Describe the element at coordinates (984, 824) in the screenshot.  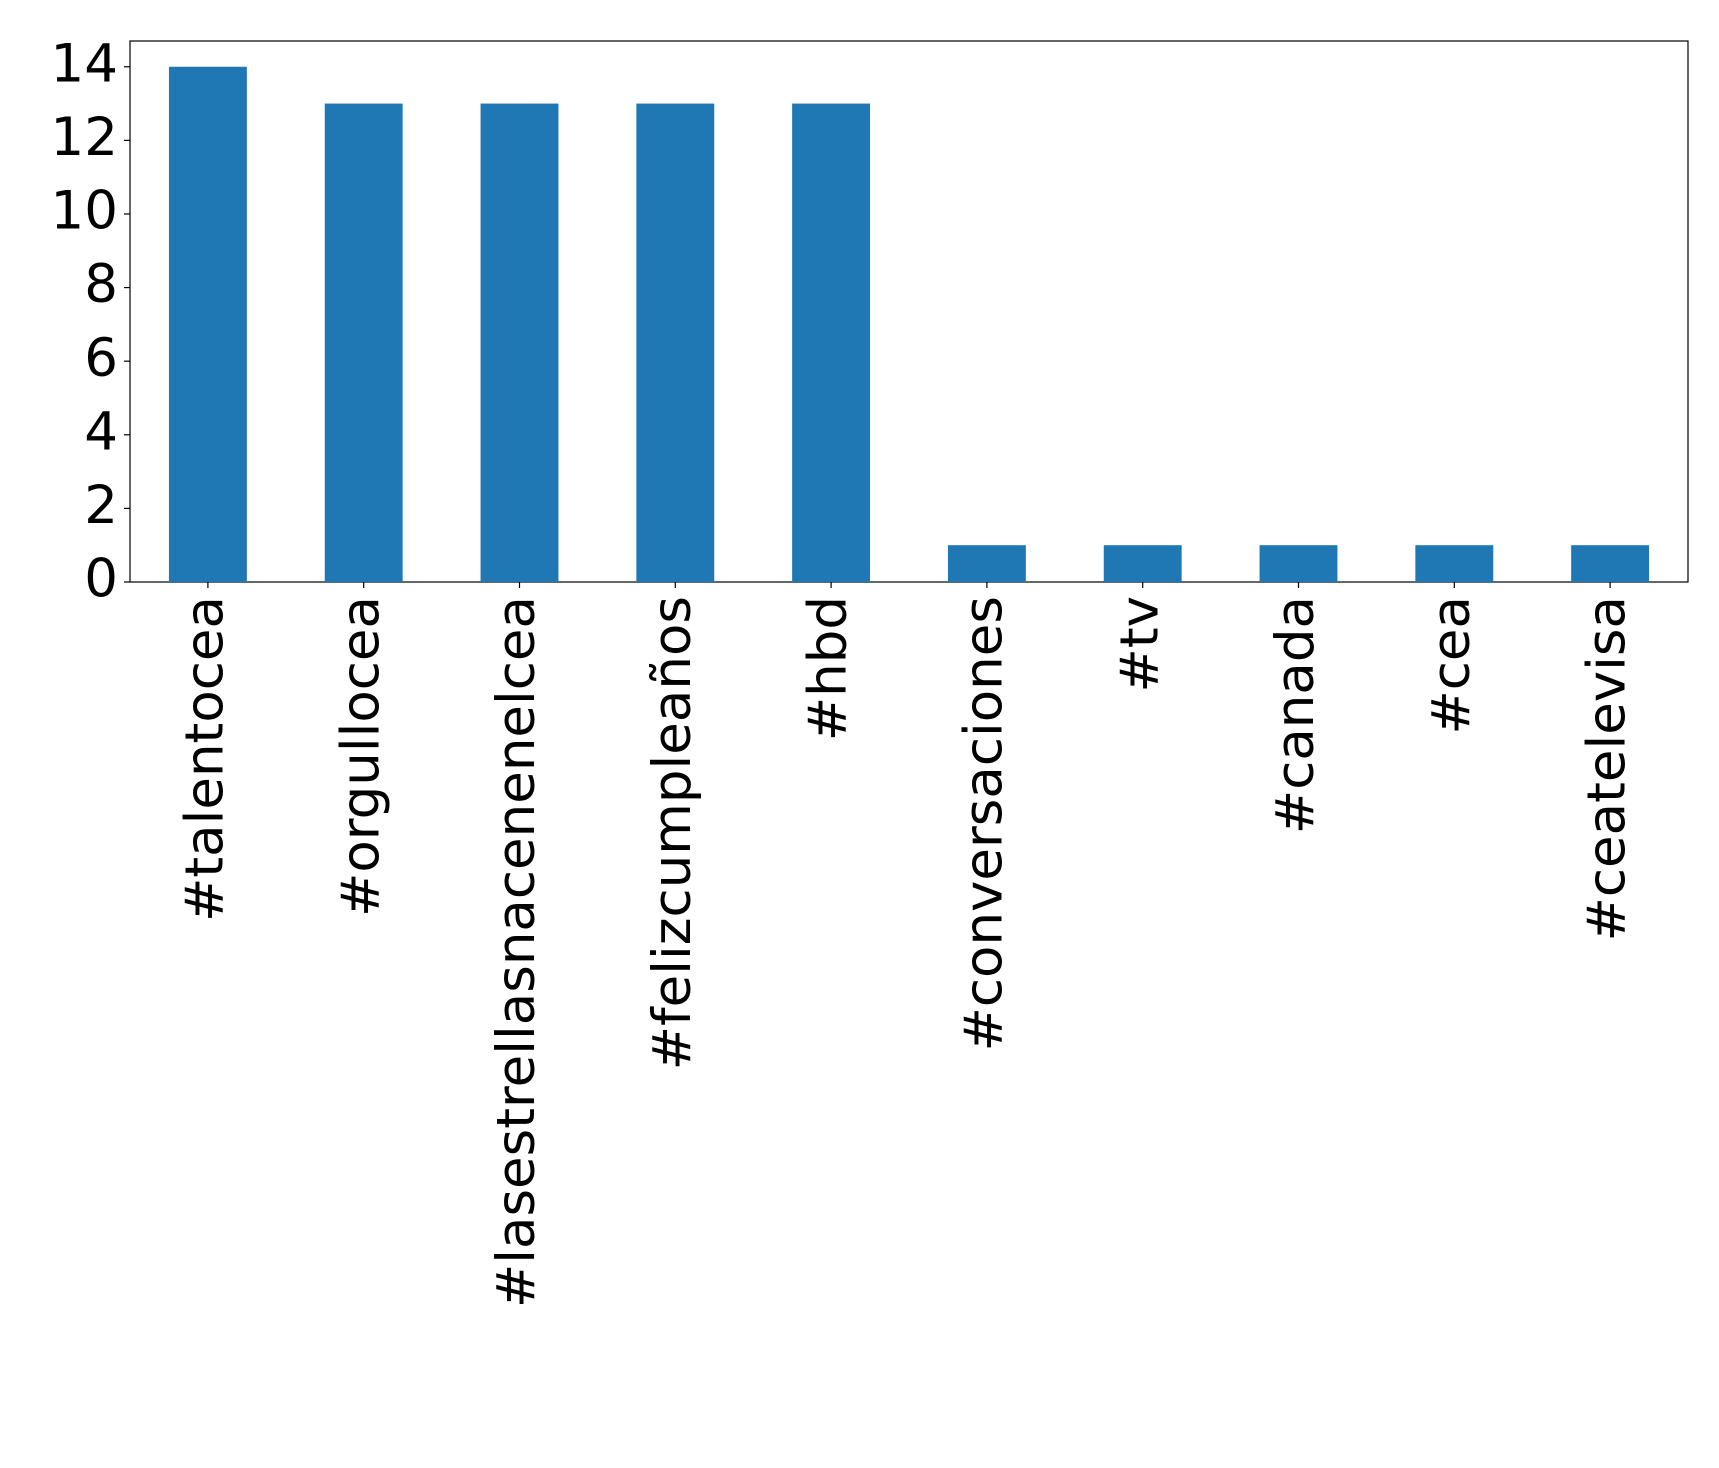
I see `x-tick-label: #conversaciones` at that location.